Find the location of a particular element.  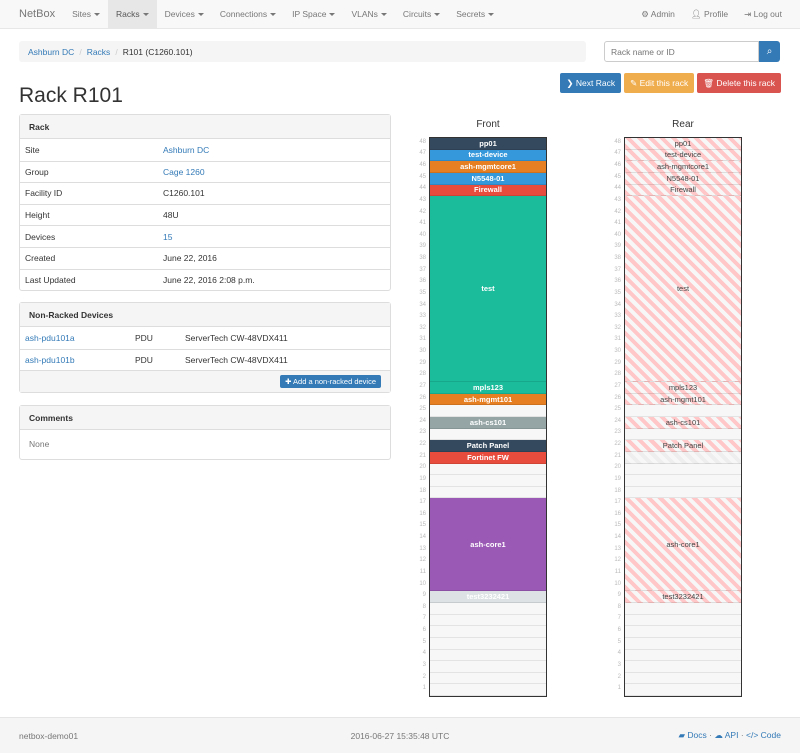

nav-devices: Devices is located at coordinates (184, 14).